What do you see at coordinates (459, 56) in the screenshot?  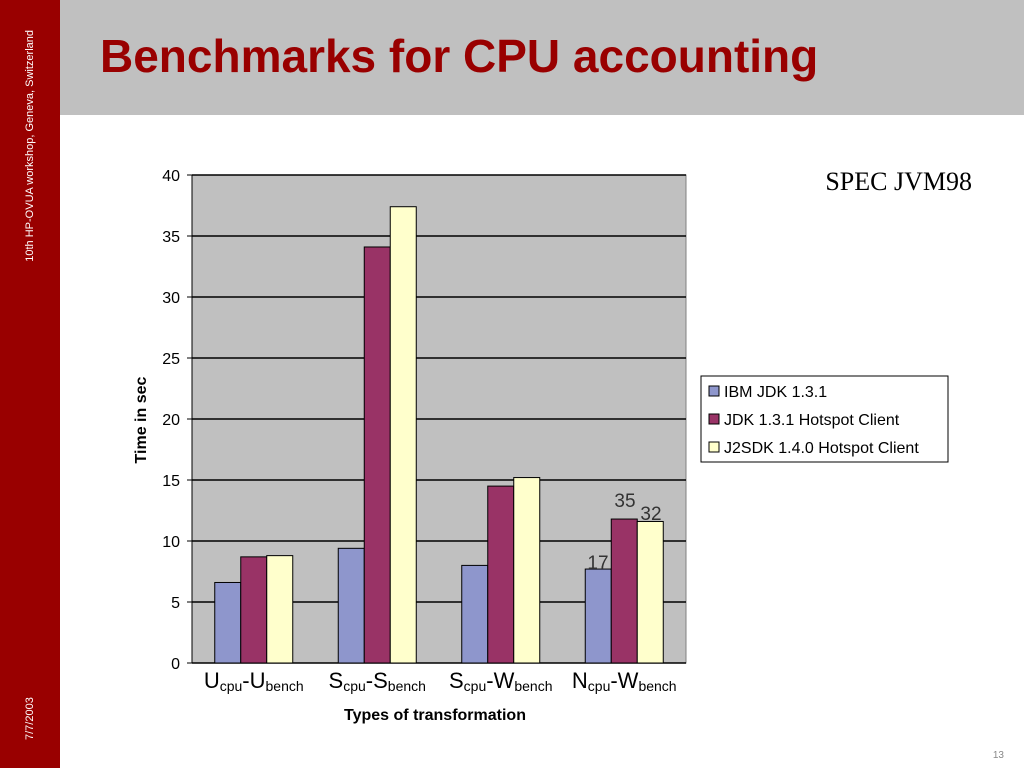 I see `slide-title: Benchmarks for CPU accounting` at bounding box center [459, 56].